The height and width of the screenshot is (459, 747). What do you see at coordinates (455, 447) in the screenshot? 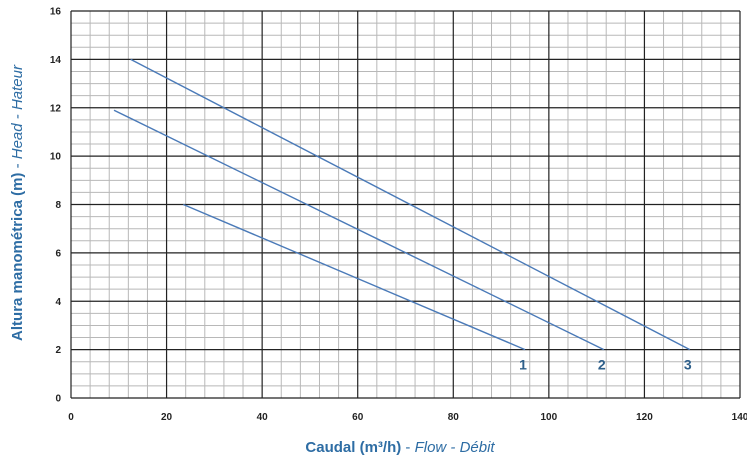
I see `x-axis-title-alt: Flow - Débit` at bounding box center [455, 447].